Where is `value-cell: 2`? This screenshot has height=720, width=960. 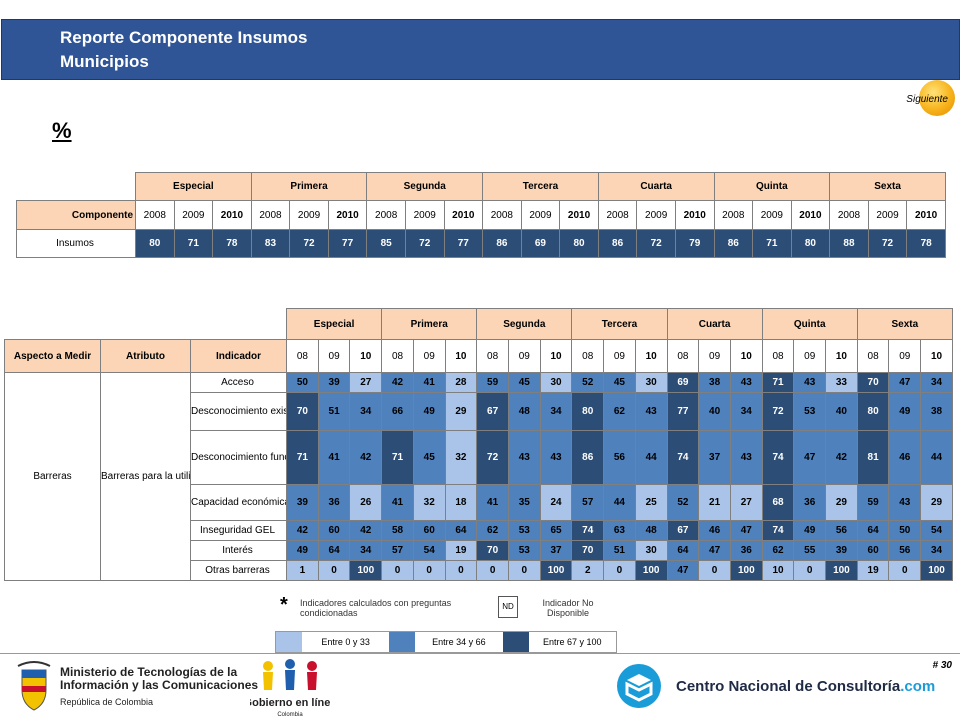 value-cell: 2 is located at coordinates (588, 570).